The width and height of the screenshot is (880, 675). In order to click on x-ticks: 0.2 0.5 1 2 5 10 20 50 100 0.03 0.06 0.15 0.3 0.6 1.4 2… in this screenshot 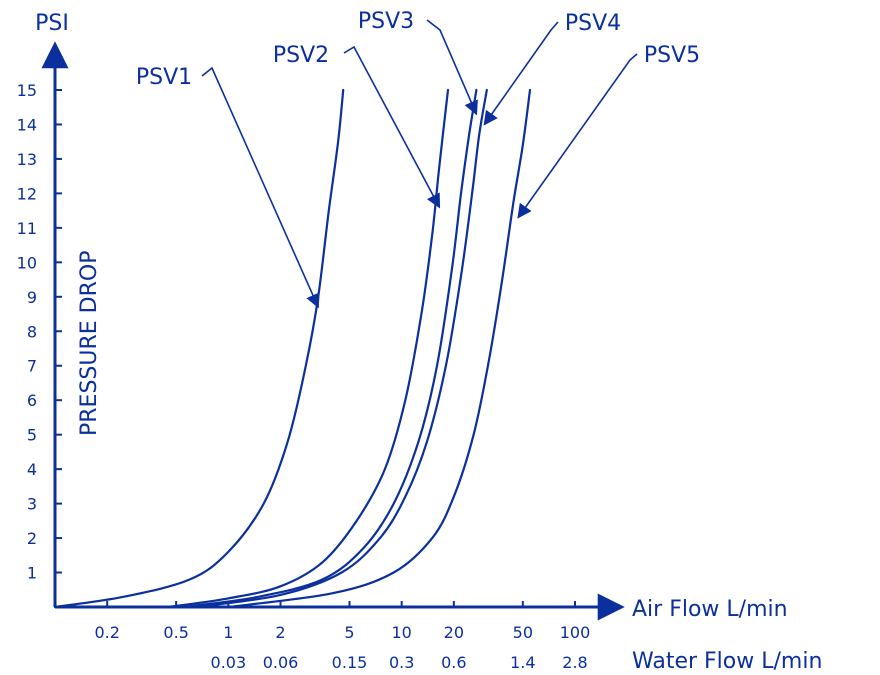, I will do `click(342, 636)`.